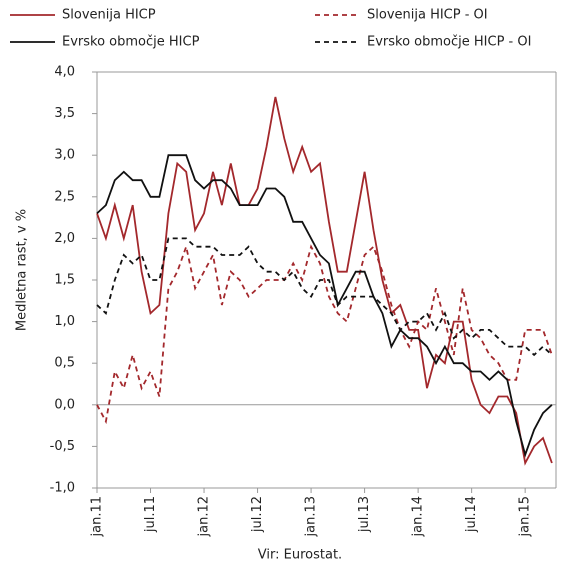  What do you see at coordinates (311, 517) in the screenshot?
I see `x-tick-label: jan.13` at bounding box center [311, 517].